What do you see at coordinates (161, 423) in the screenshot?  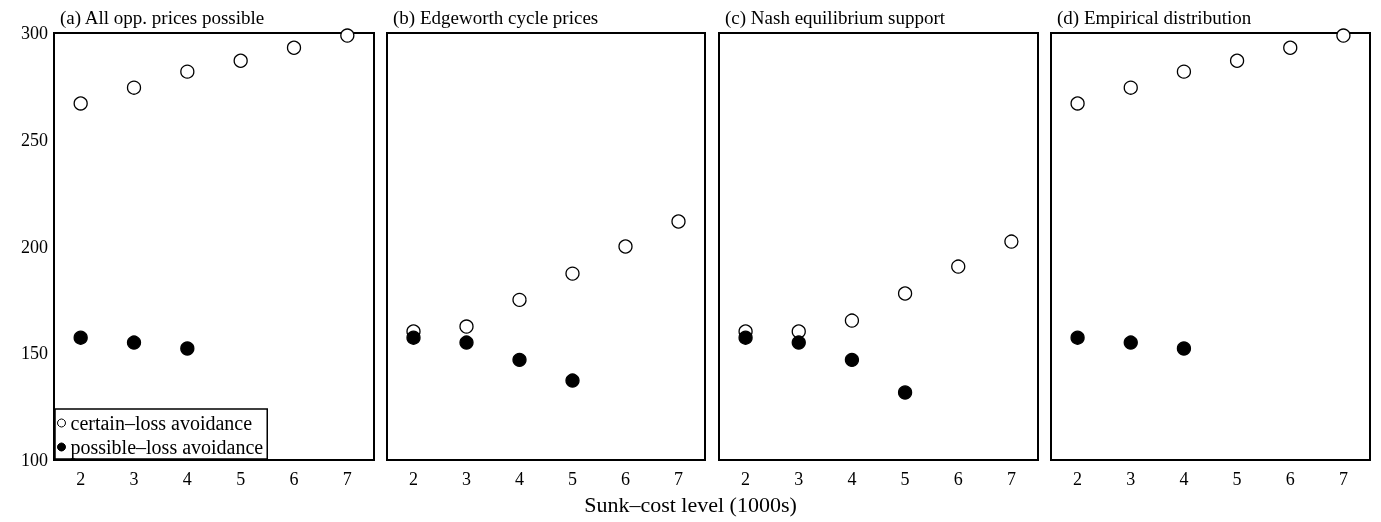 I see `legend-label: certain–loss avoidance` at bounding box center [161, 423].